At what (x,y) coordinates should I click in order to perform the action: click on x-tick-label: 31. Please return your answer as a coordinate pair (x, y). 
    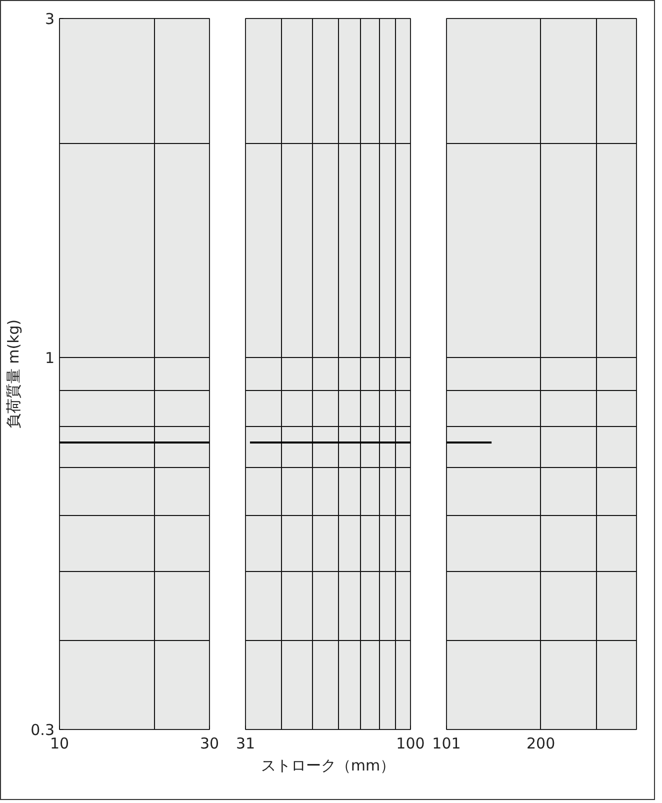
    Looking at the image, I should click on (246, 743).